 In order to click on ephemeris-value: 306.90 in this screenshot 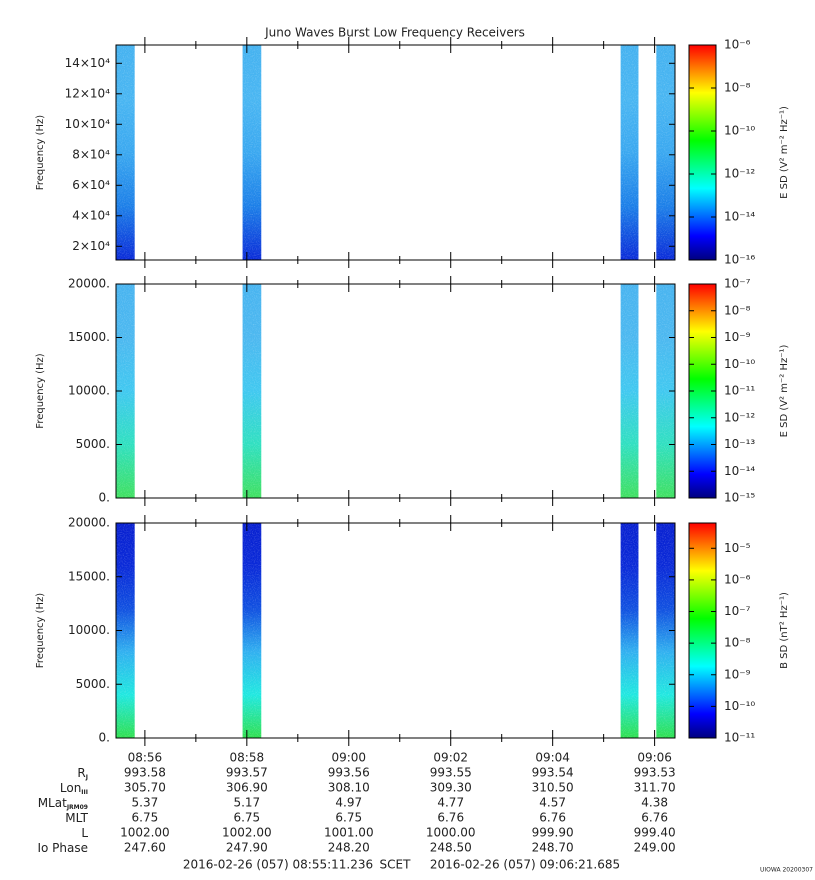, I will do `click(247, 788)`.